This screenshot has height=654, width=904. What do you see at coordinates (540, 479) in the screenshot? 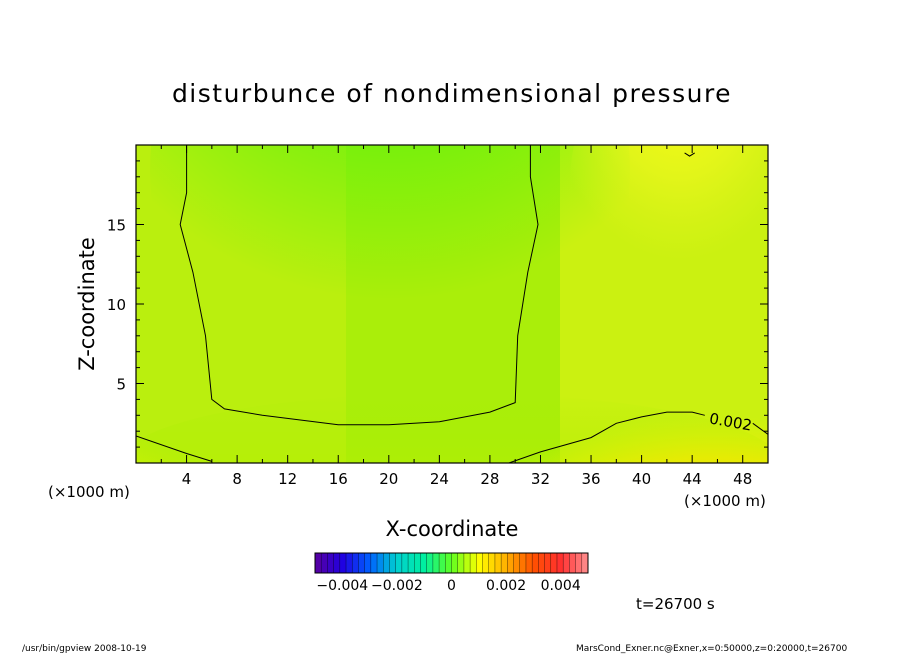
I see `x-tick-label: 32` at bounding box center [540, 479].